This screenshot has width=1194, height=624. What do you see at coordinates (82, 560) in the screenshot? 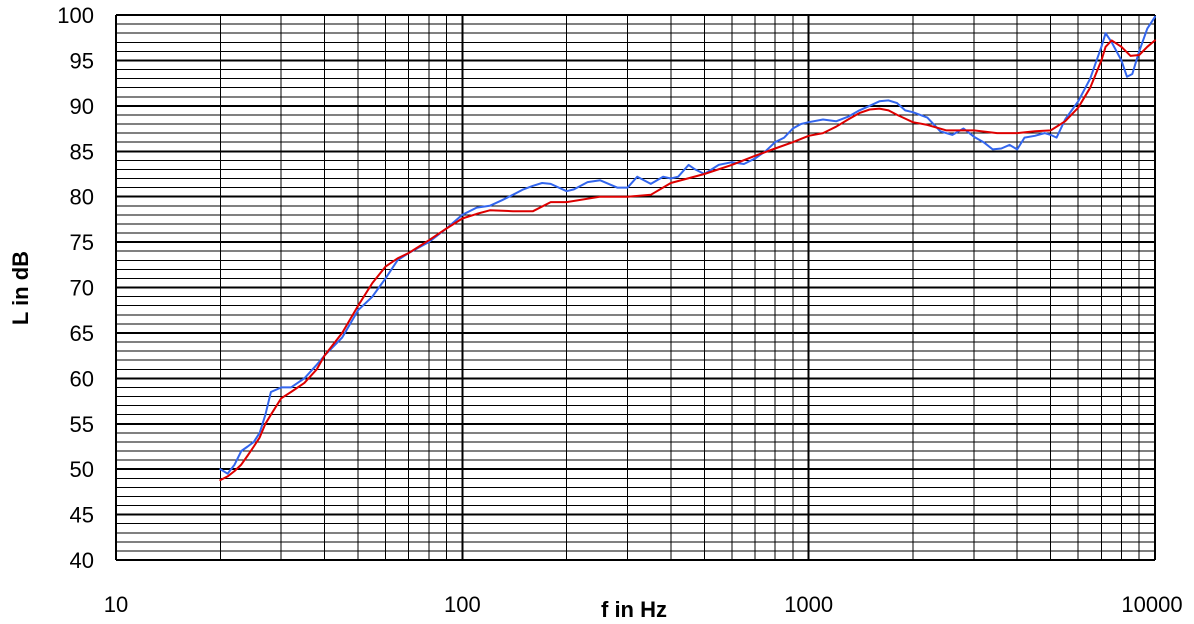
I see `y-tick-label: 40` at bounding box center [82, 560].